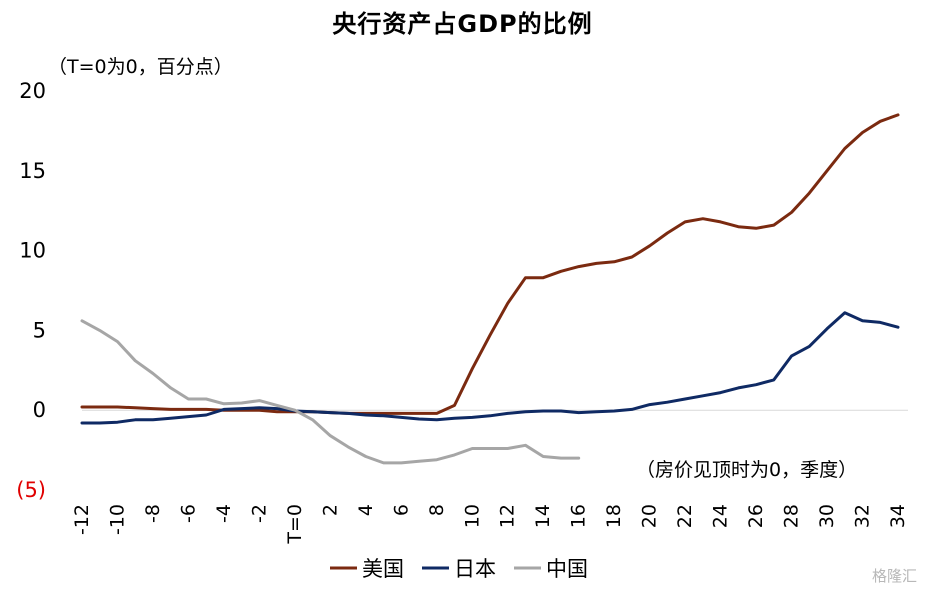 This screenshot has height=590, width=925. I want to click on y-tick-label: 15, so click(32, 171).